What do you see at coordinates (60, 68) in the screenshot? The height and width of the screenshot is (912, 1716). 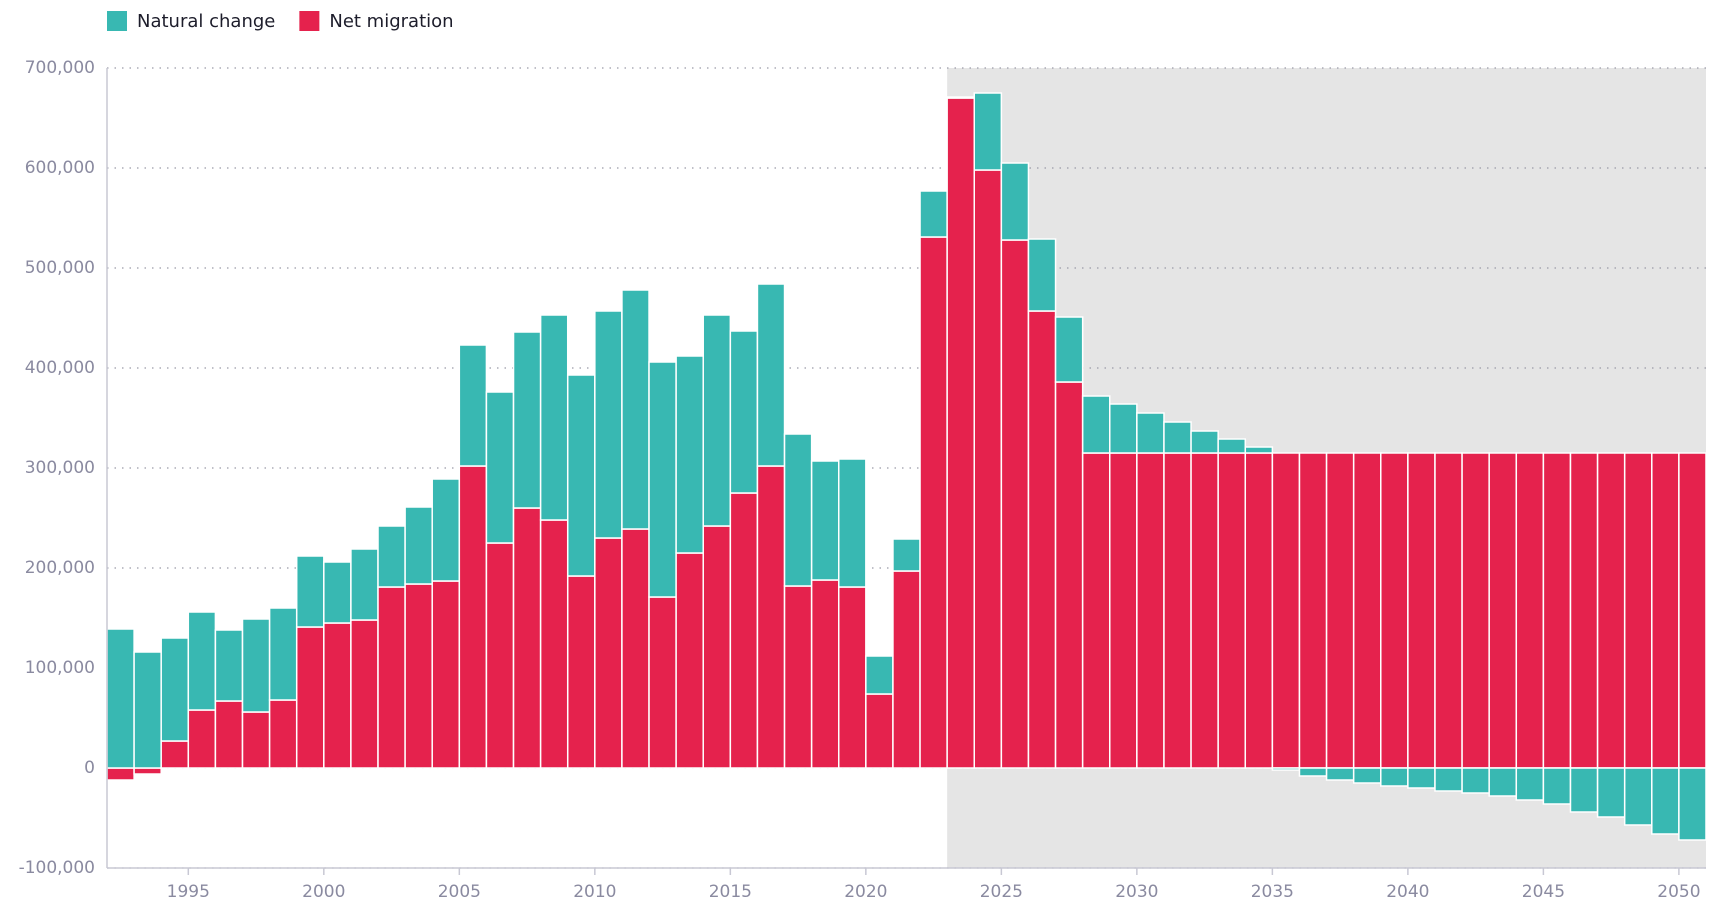 I see `y-tick-label: 700,000` at bounding box center [60, 68].